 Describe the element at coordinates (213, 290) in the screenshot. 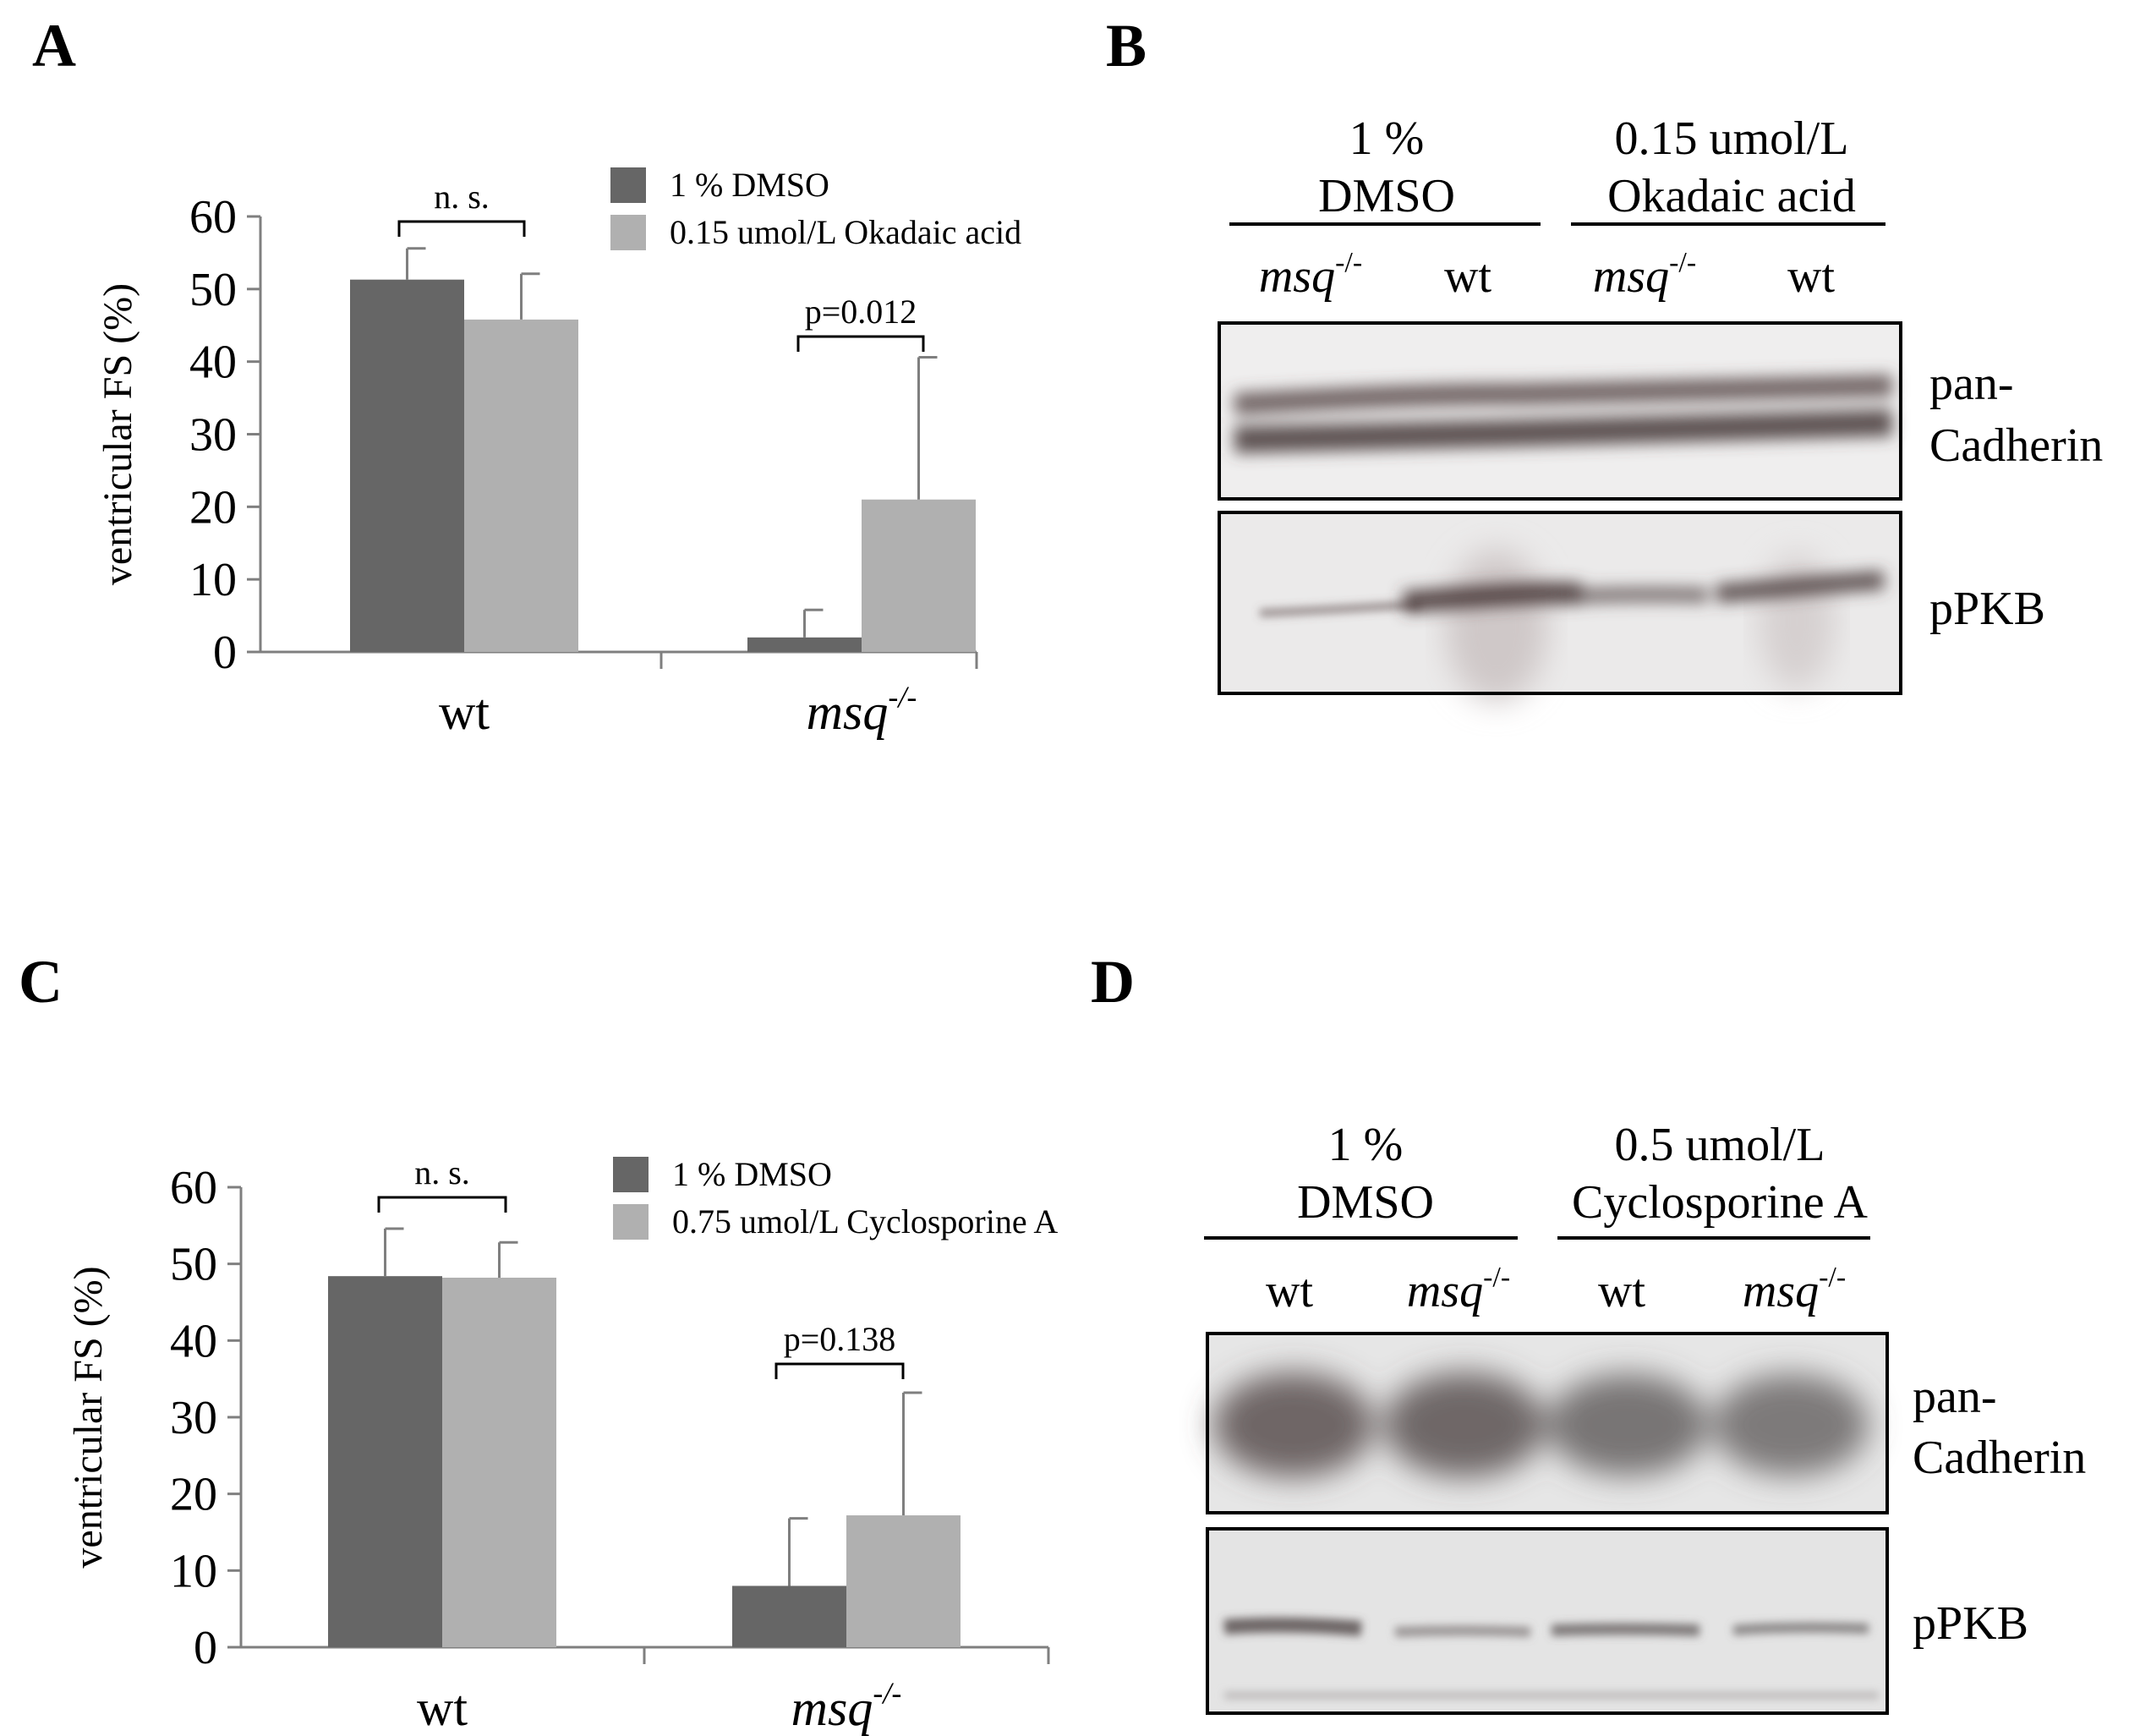

I see `chart-a-y-tick-label: 50` at that location.